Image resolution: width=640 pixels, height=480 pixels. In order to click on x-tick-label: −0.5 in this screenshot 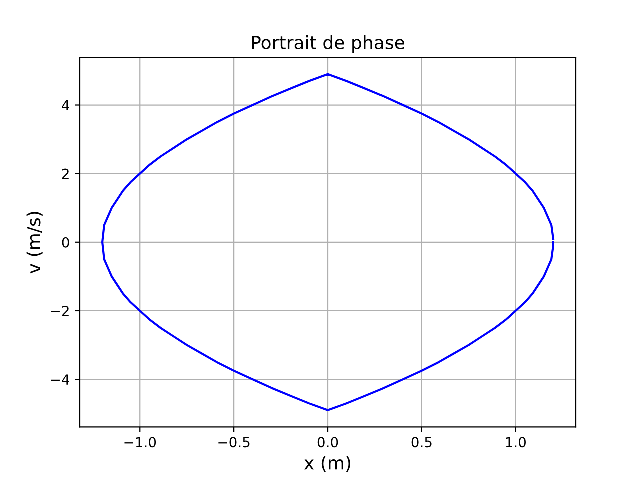, I will do `click(234, 442)`.